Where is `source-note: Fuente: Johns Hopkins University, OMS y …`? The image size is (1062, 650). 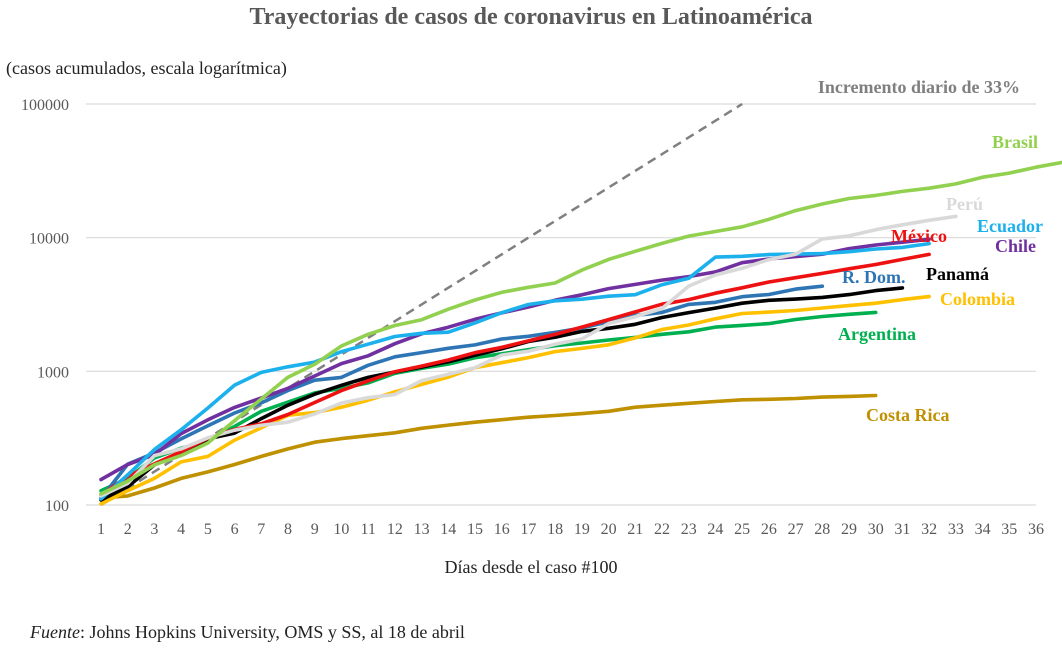 source-note: Fuente: Johns Hopkins University, OMS y … is located at coordinates (247, 632).